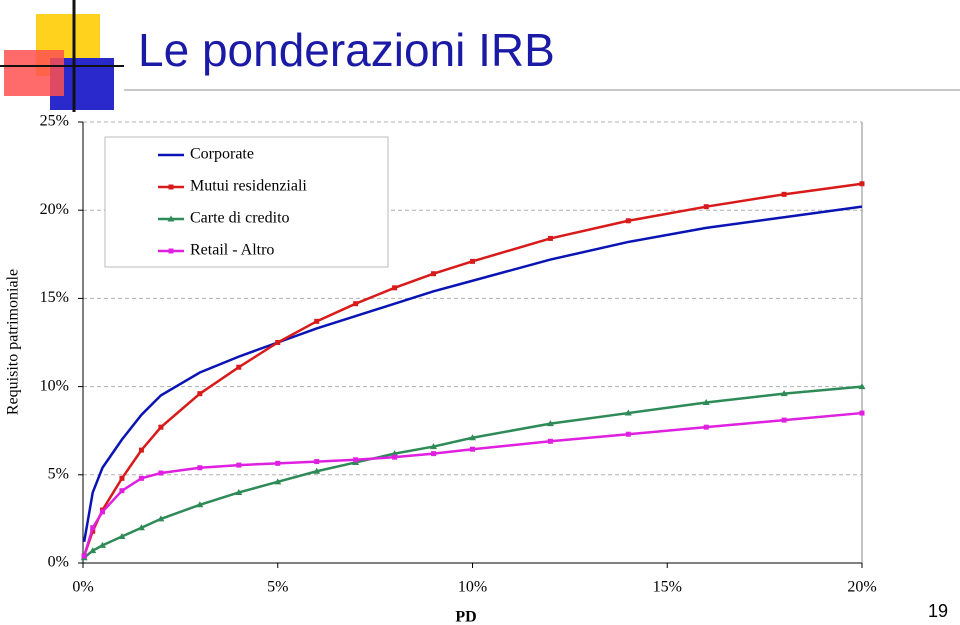  I want to click on x-tick-label: 0%, so click(82, 587).